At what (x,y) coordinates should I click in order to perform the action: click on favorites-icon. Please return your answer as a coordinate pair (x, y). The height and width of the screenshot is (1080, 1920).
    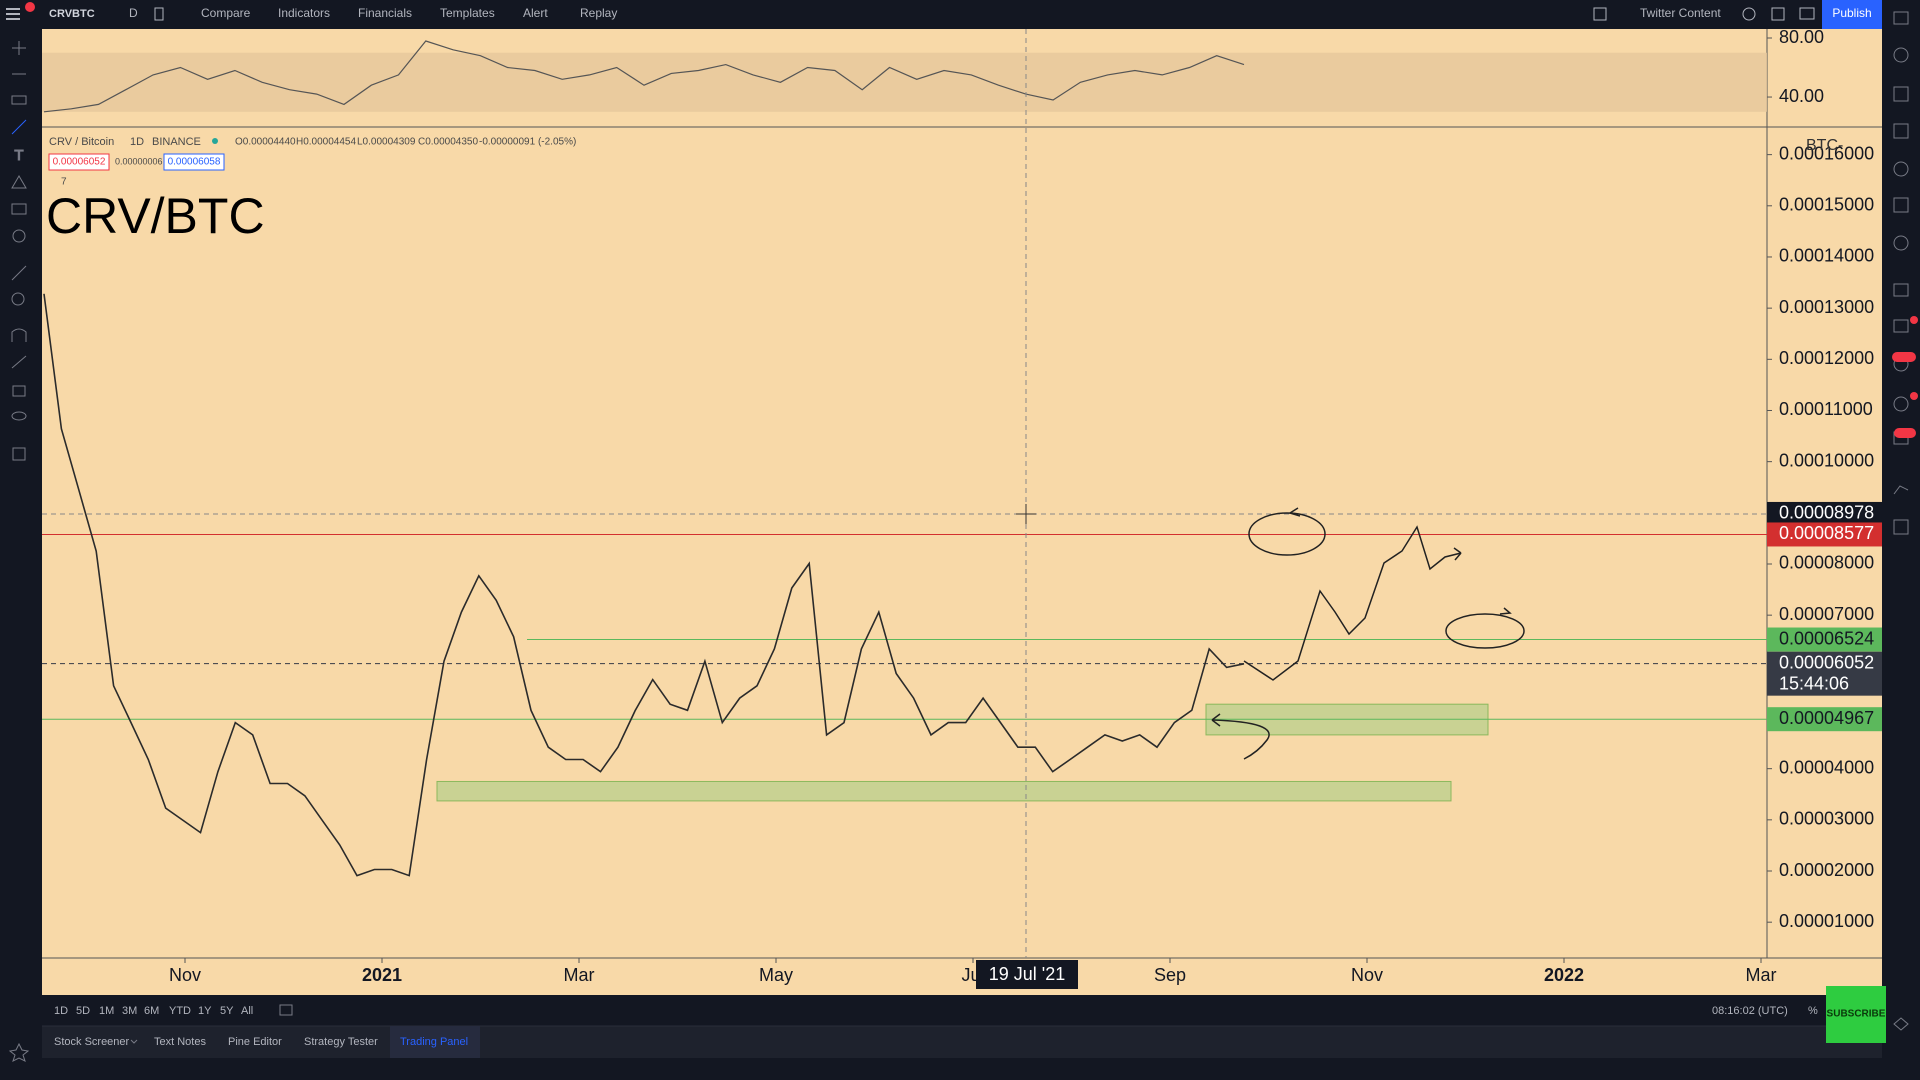
    Looking at the image, I should click on (19, 1052).